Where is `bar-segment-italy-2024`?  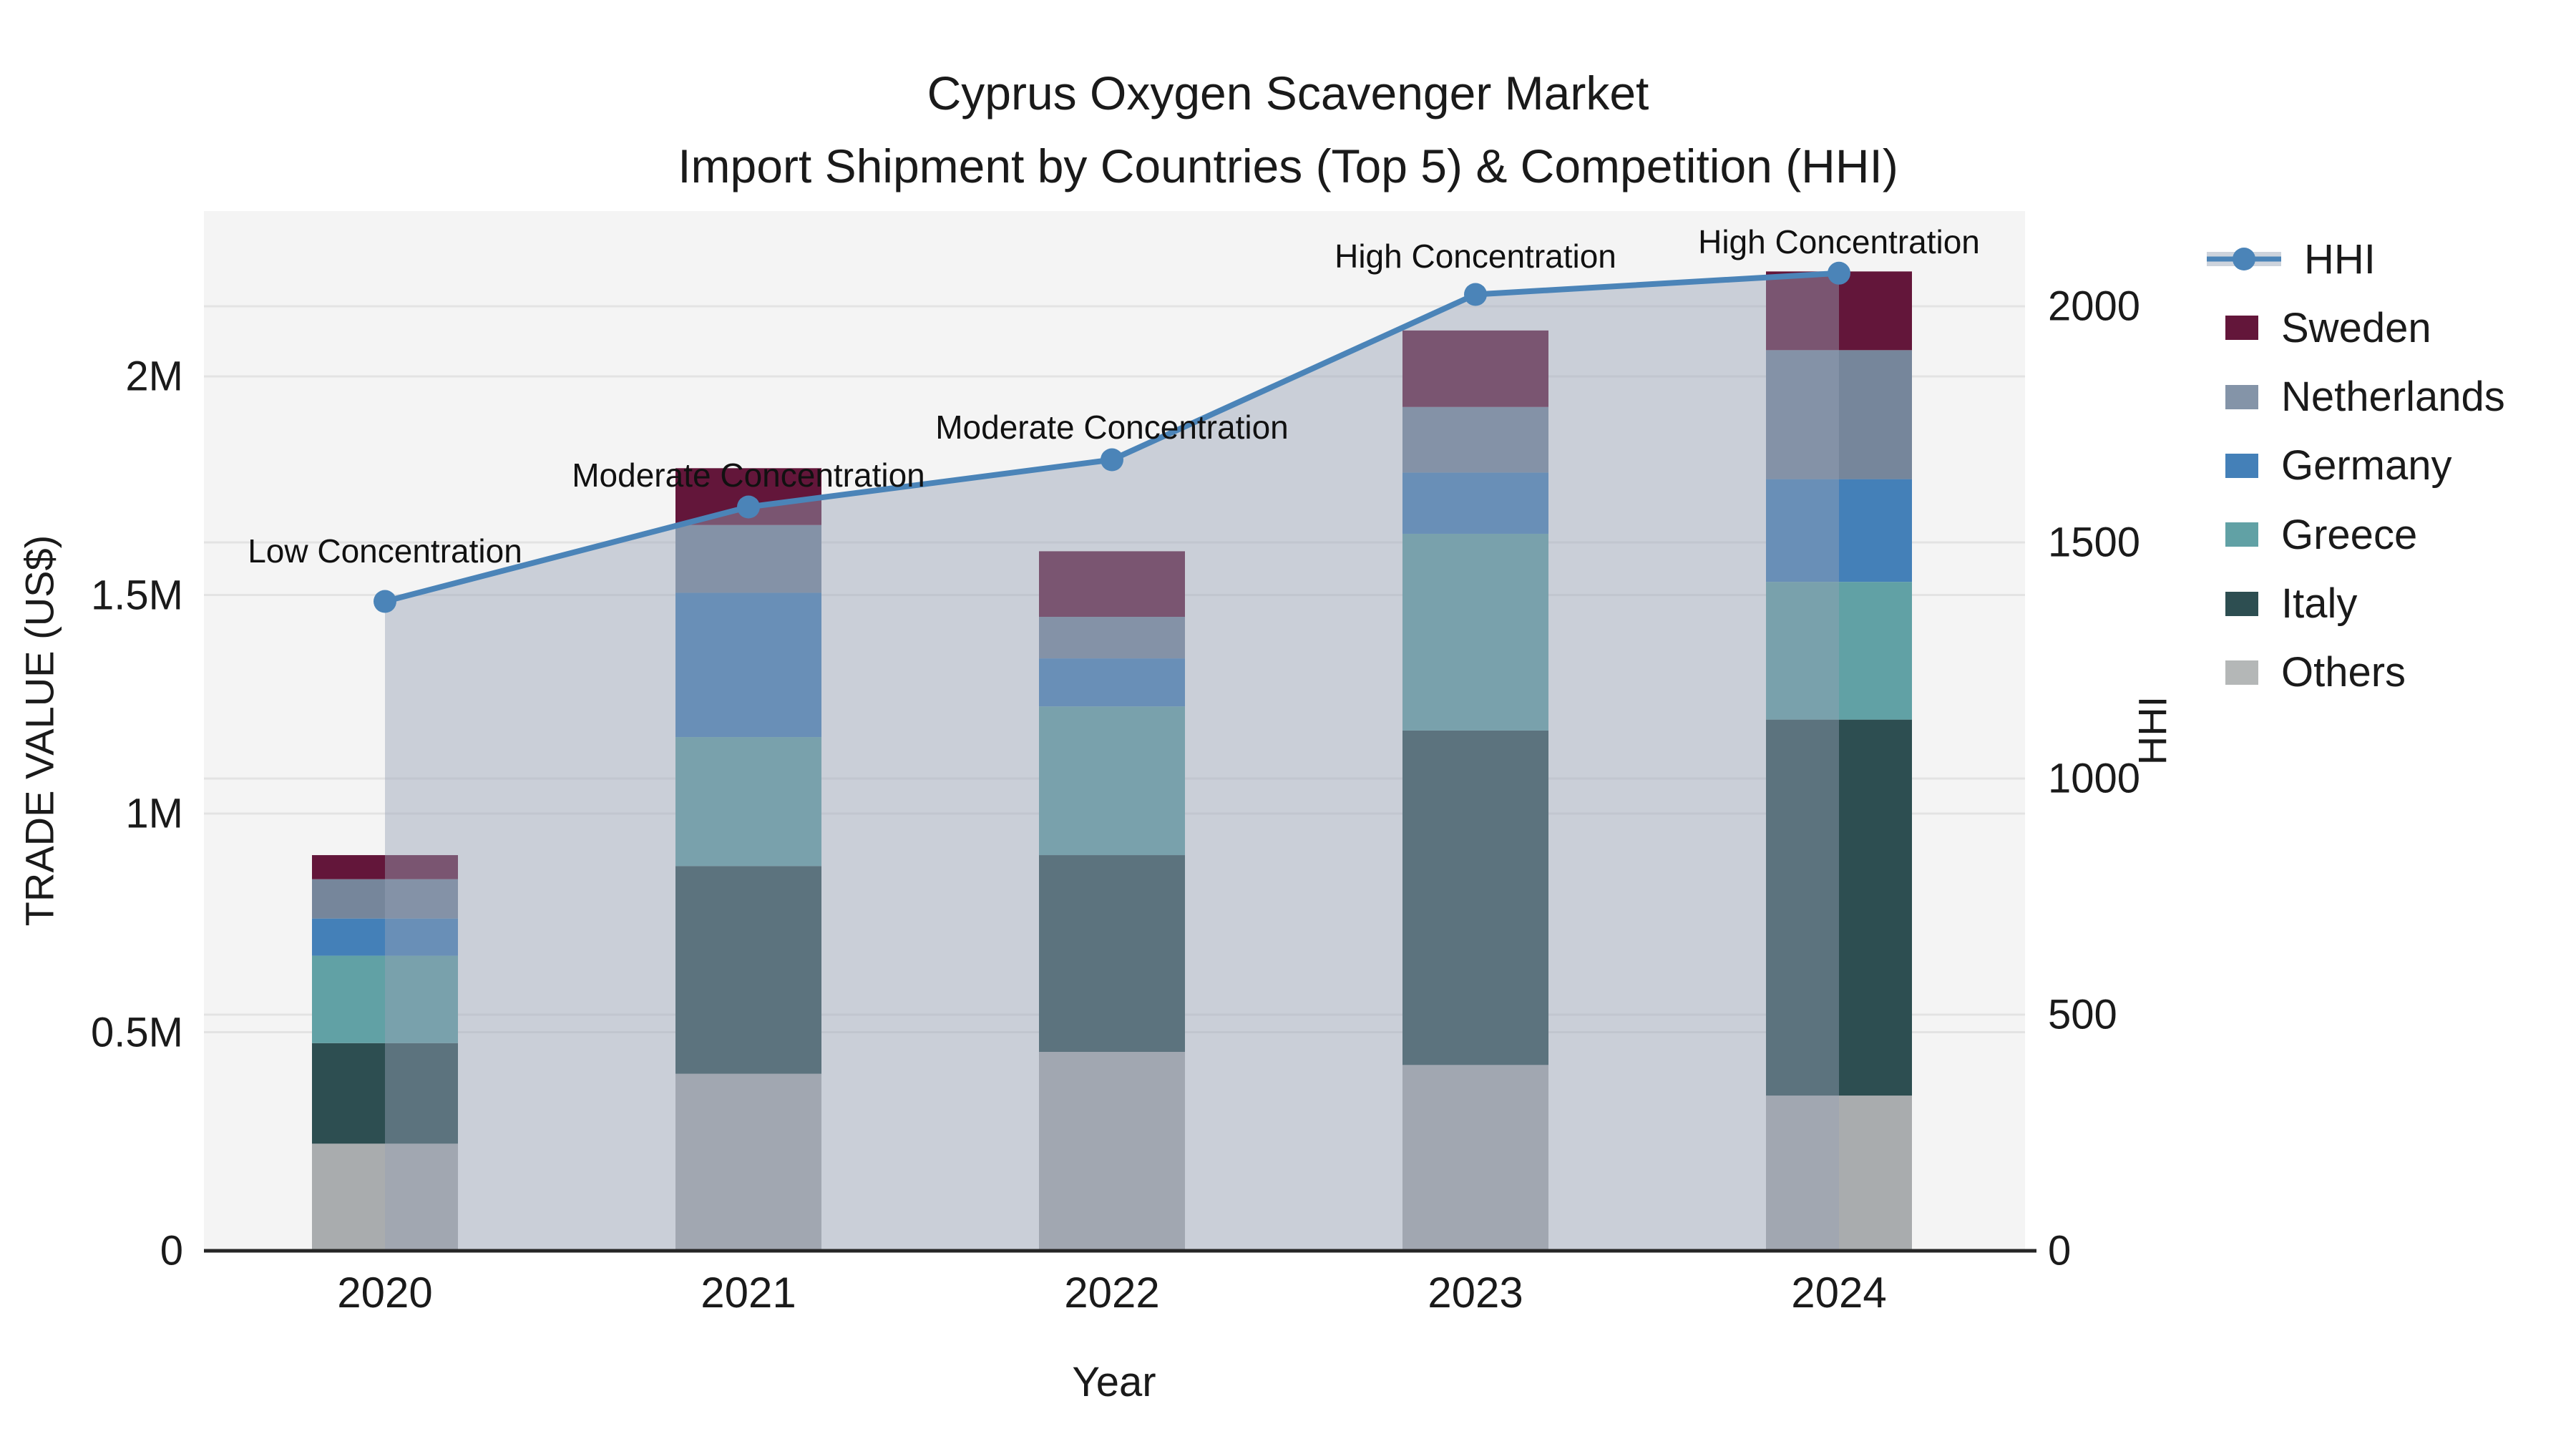
bar-segment-italy-2024 is located at coordinates (1839, 907).